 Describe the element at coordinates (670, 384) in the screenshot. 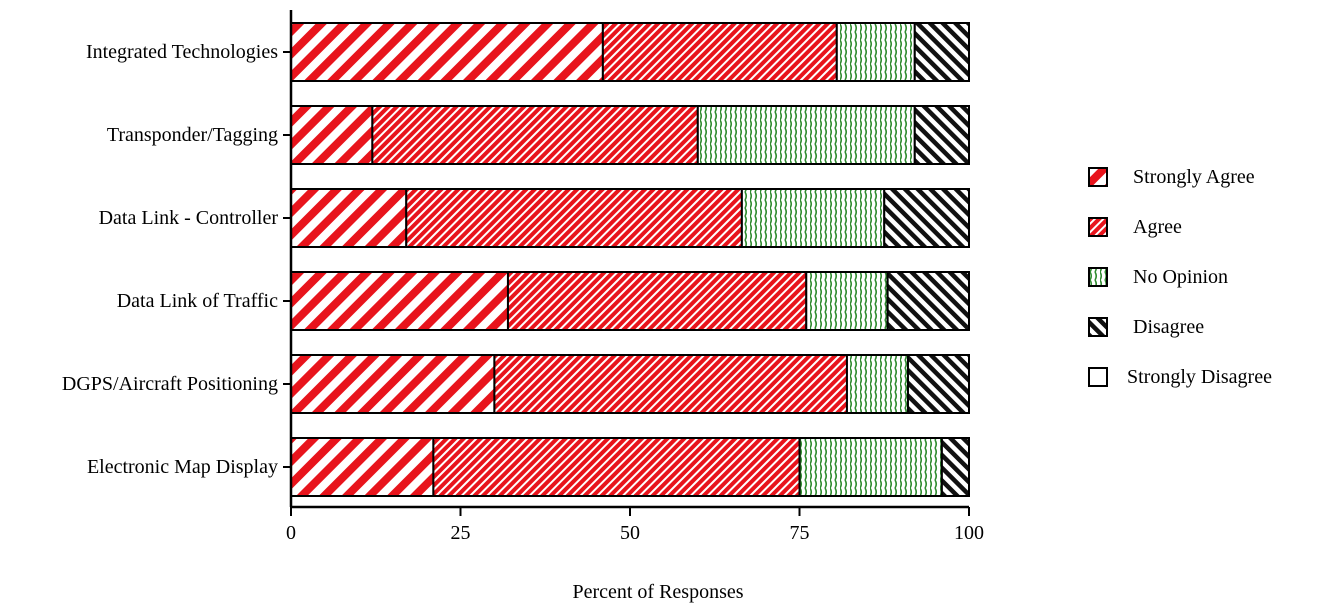

I see `bar-segment-agree-dgps-aircraft-positioning` at that location.